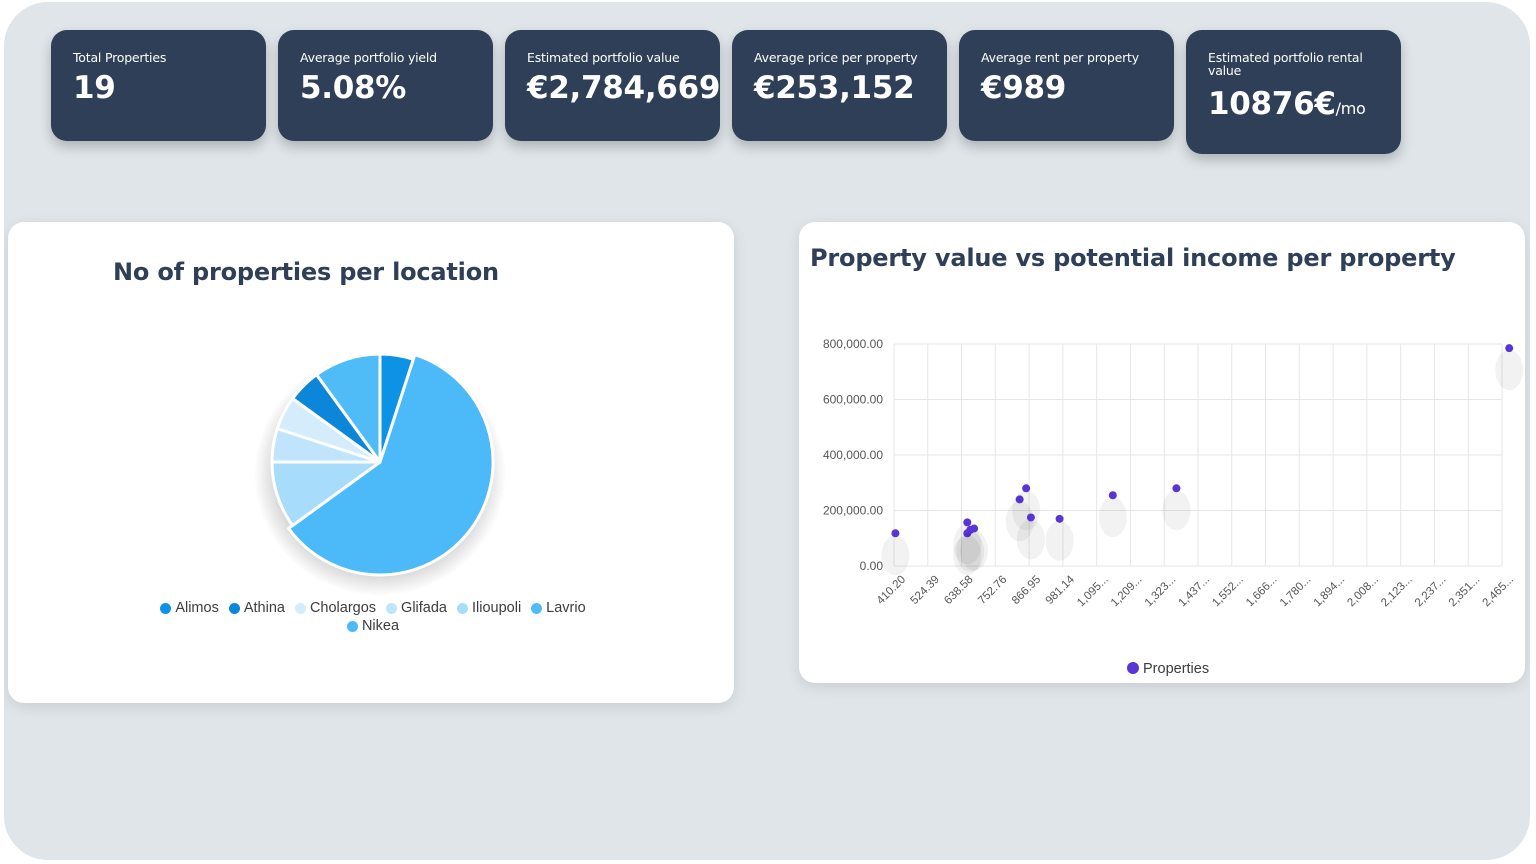 The height and width of the screenshot is (864, 1536). Describe the element at coordinates (853, 511) in the screenshot. I see `y-tick-label: 200,000.00` at that location.